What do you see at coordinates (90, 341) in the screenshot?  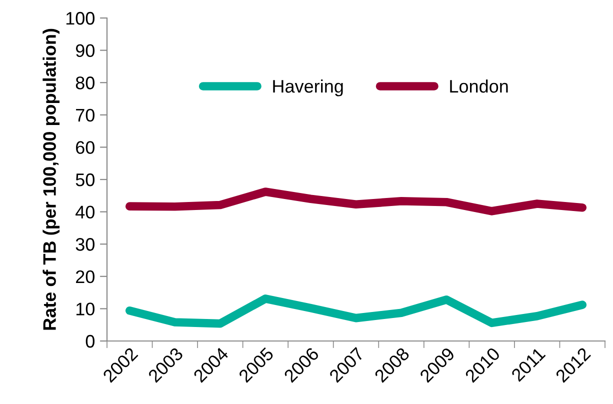 I see `y-tick-label: 0` at bounding box center [90, 341].